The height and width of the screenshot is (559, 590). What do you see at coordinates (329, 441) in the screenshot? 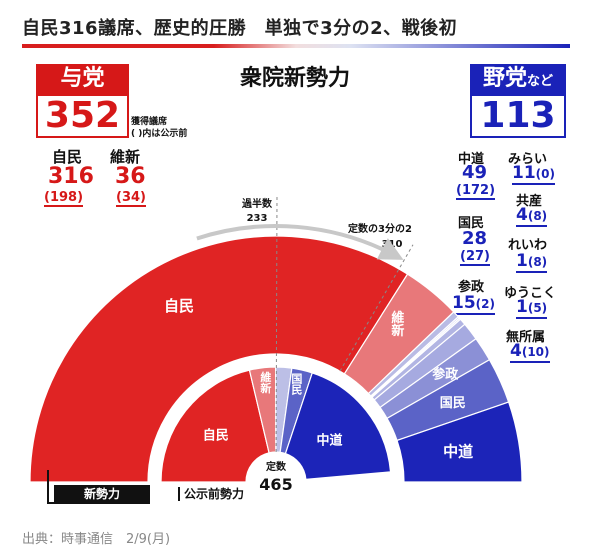
I see `inner-segment-label: 中道` at bounding box center [329, 441].